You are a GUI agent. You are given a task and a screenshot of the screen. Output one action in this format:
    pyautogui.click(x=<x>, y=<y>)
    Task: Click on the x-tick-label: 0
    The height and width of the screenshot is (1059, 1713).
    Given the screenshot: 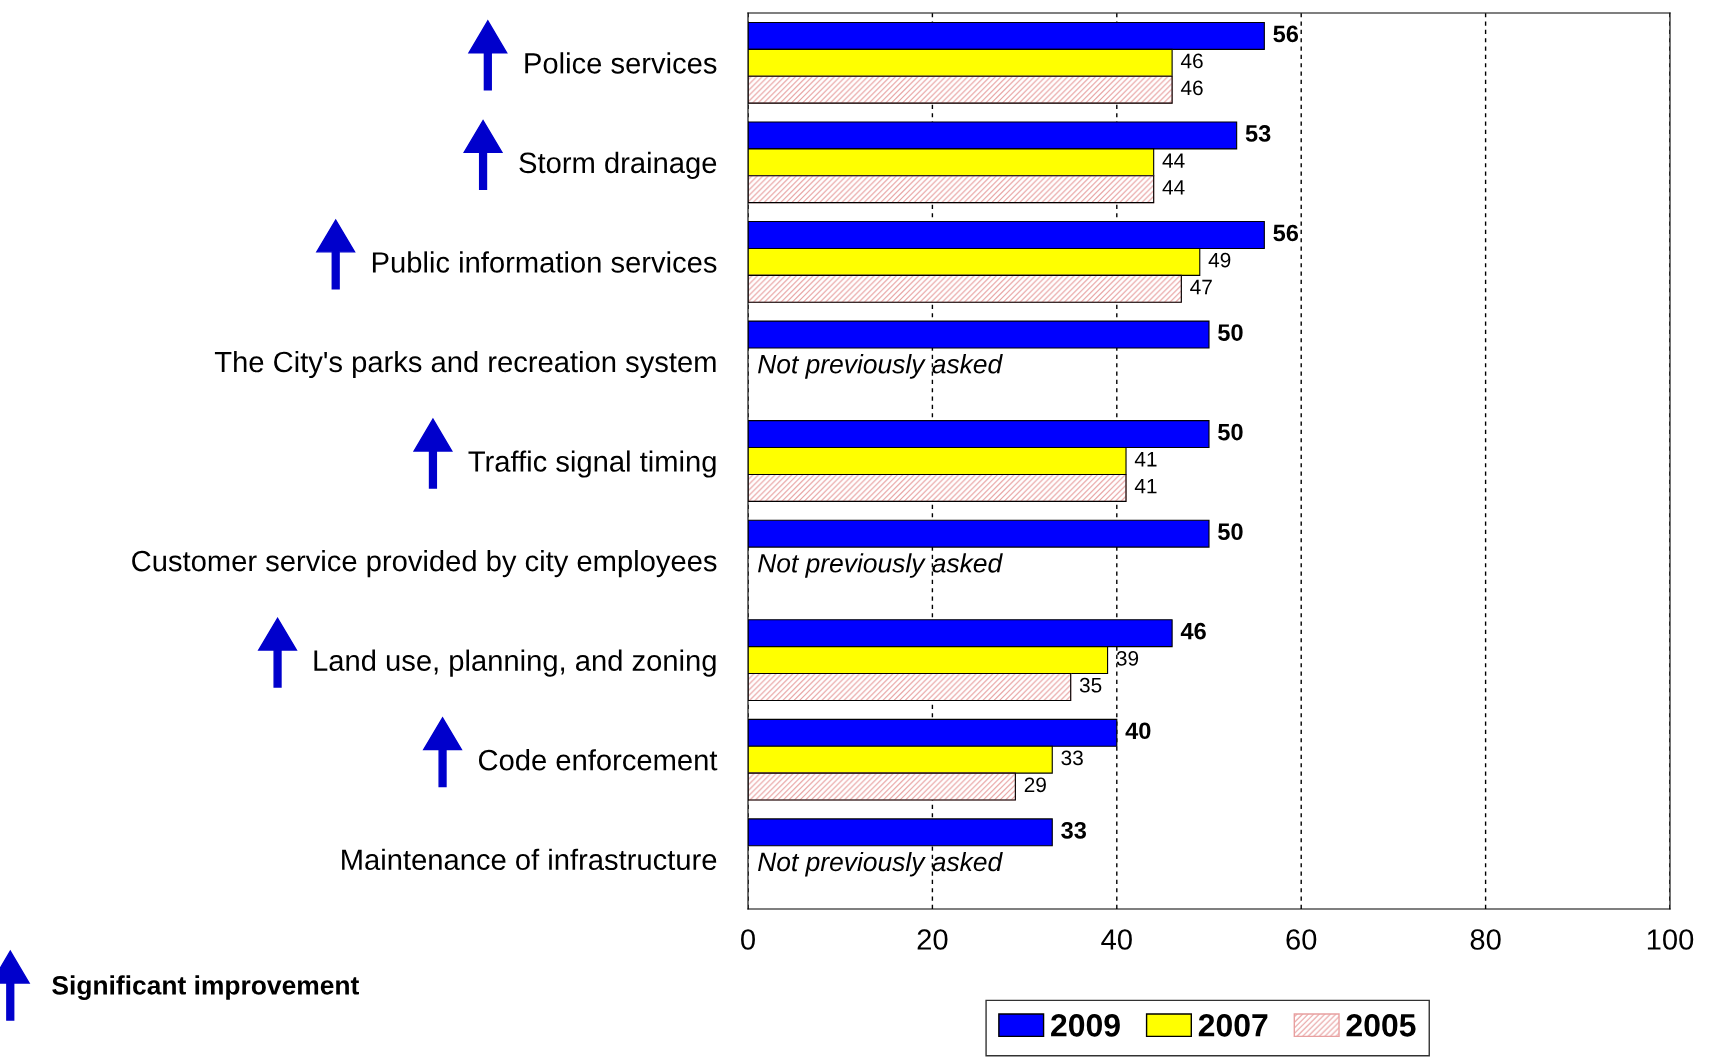 What is the action you would take?
    pyautogui.click(x=748, y=939)
    